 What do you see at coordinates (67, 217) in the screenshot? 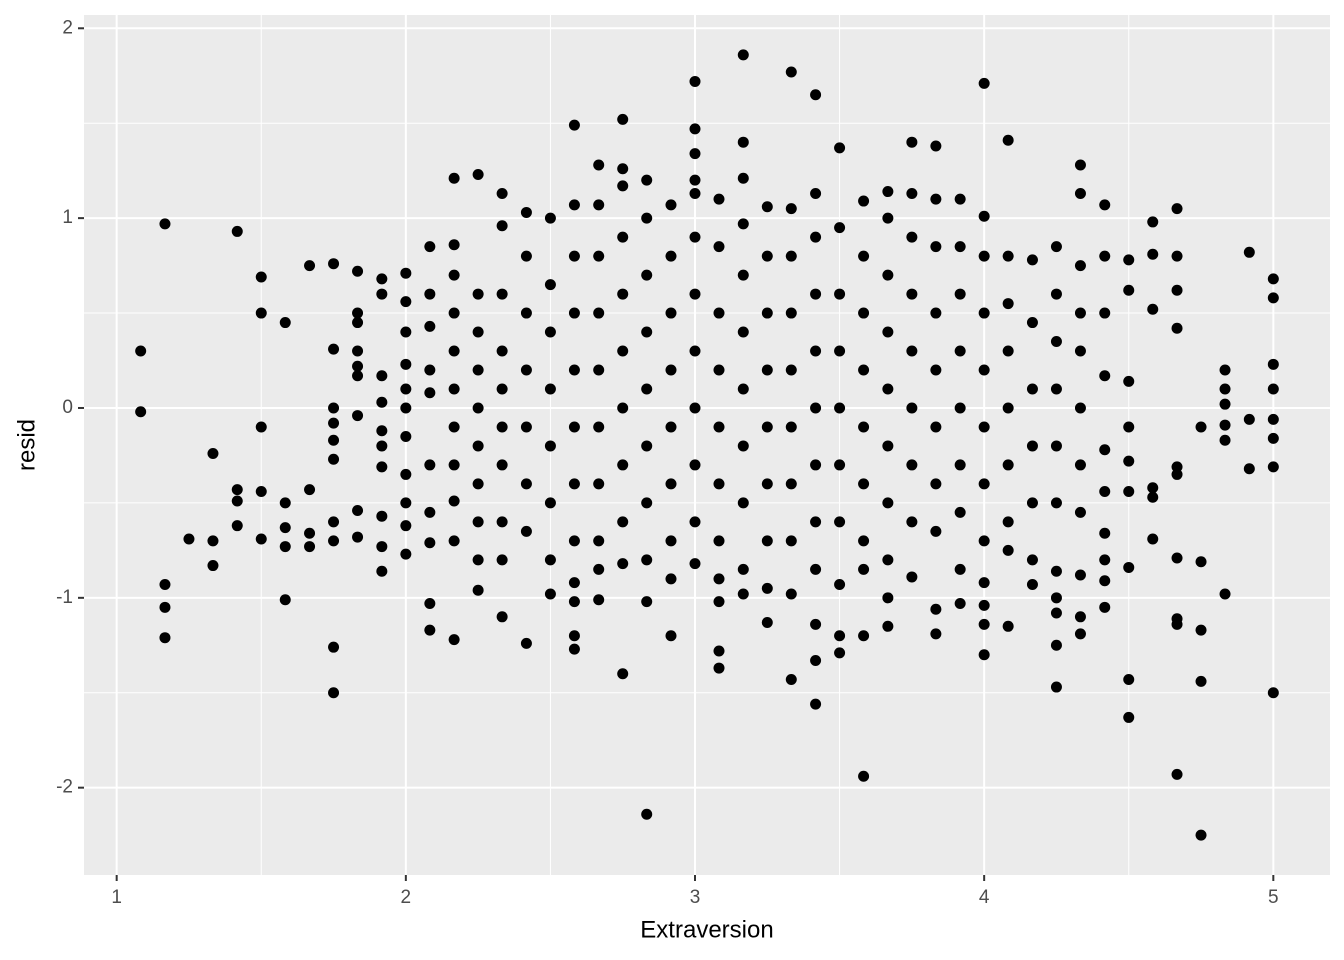
I see `y-tick-label: 1` at bounding box center [67, 217].